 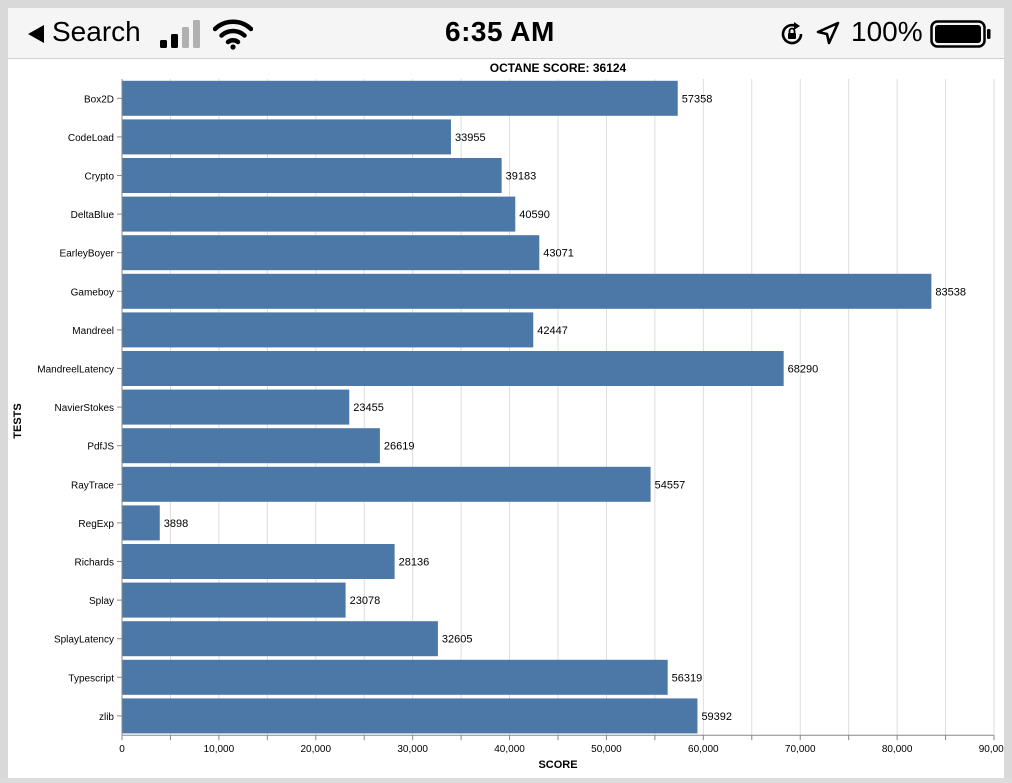 I want to click on y-tick-label: RegExp, so click(x=96, y=524).